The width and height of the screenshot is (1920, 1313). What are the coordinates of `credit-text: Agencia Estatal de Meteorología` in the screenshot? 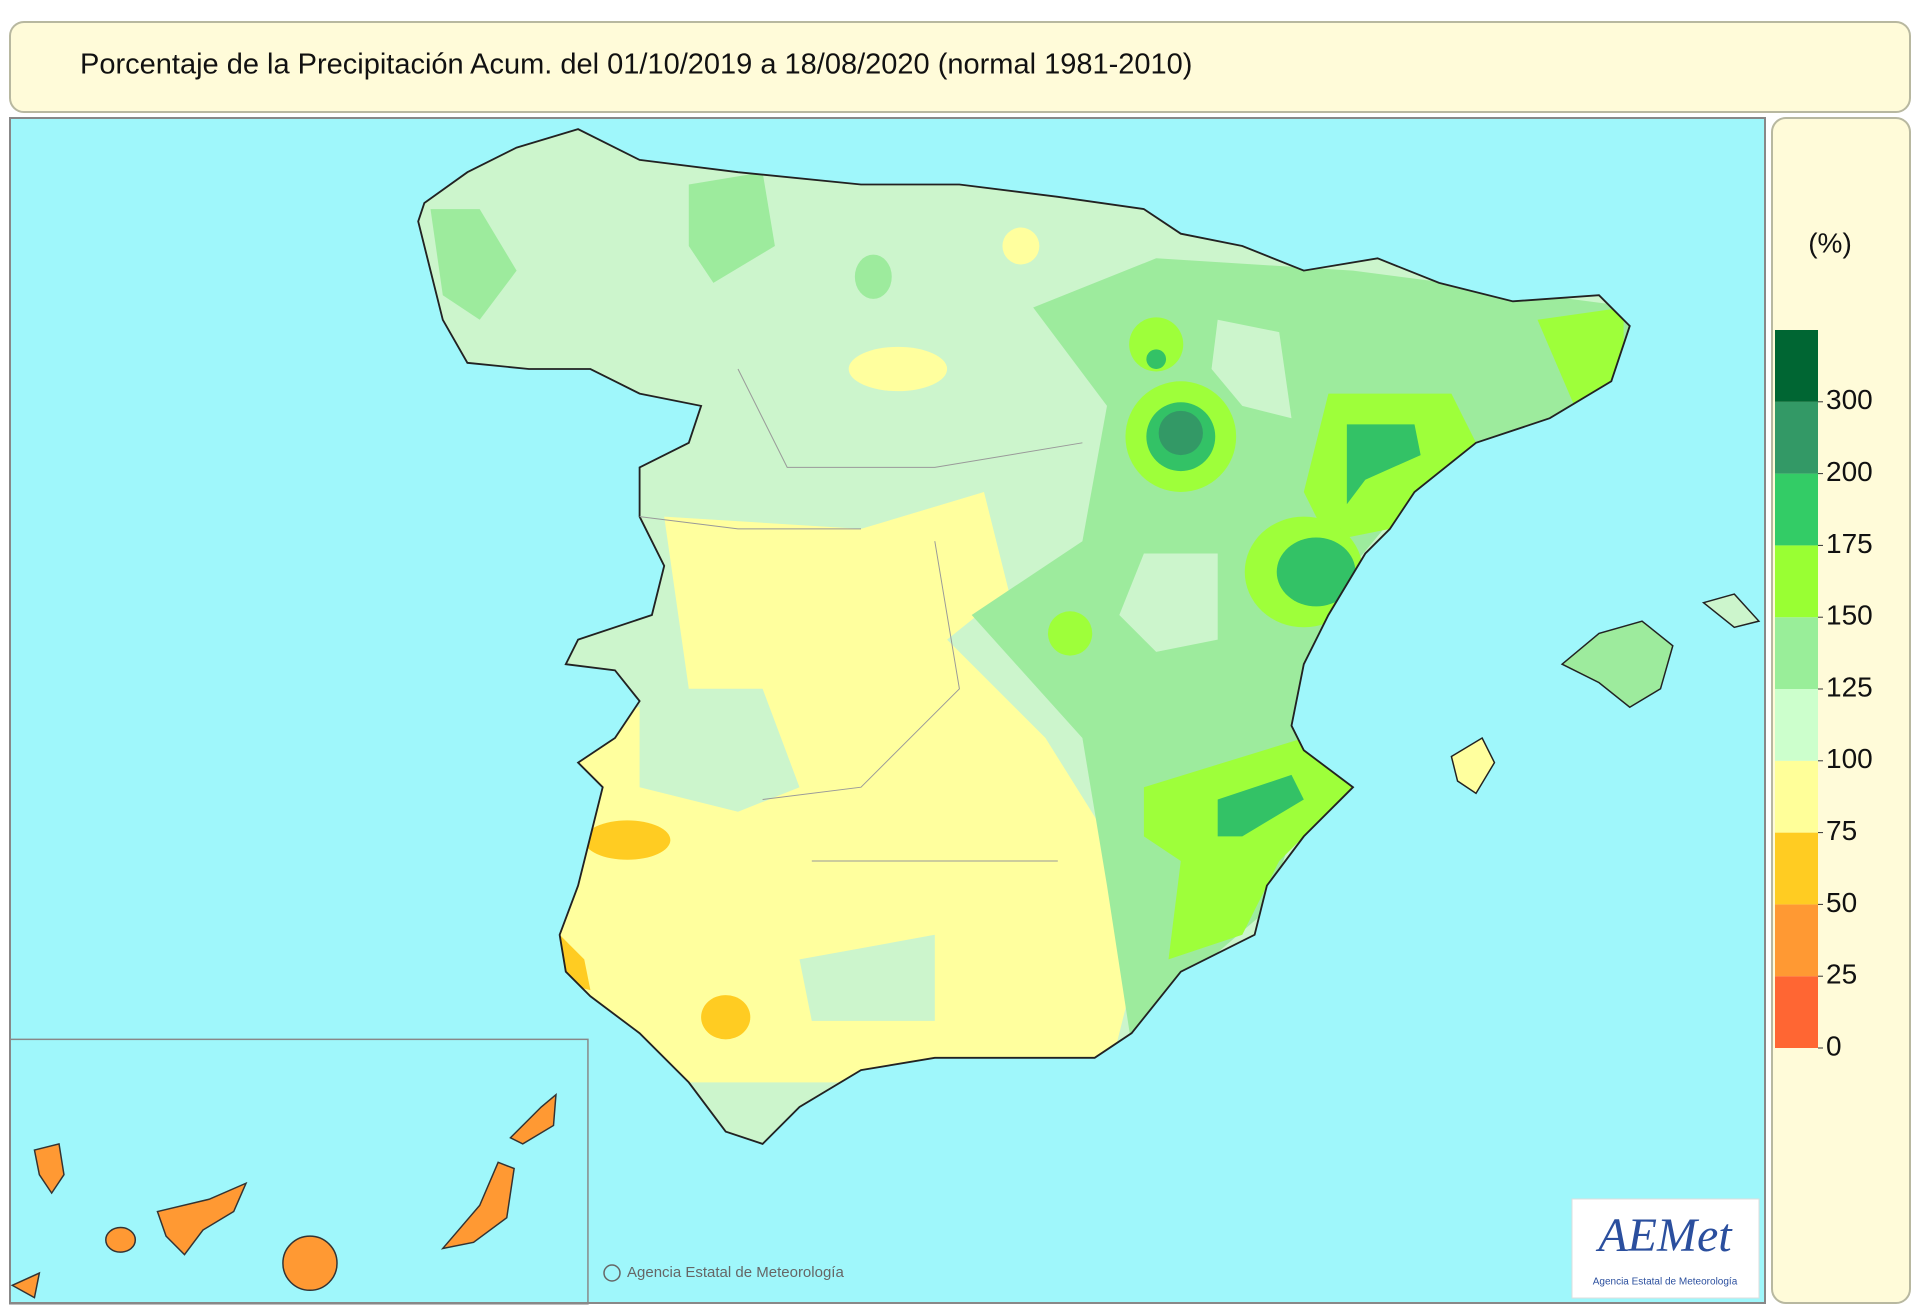 It's located at (735, 1272).